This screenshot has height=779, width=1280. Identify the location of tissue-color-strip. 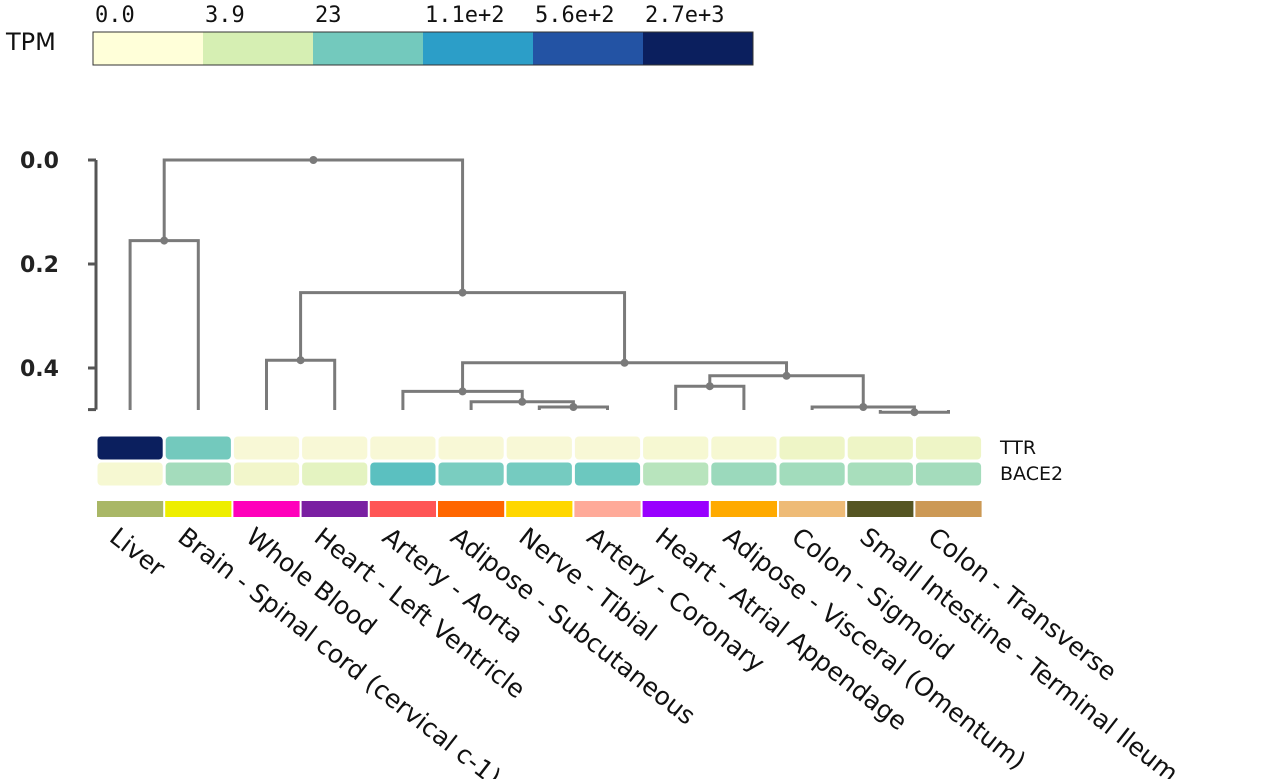
(539, 509).